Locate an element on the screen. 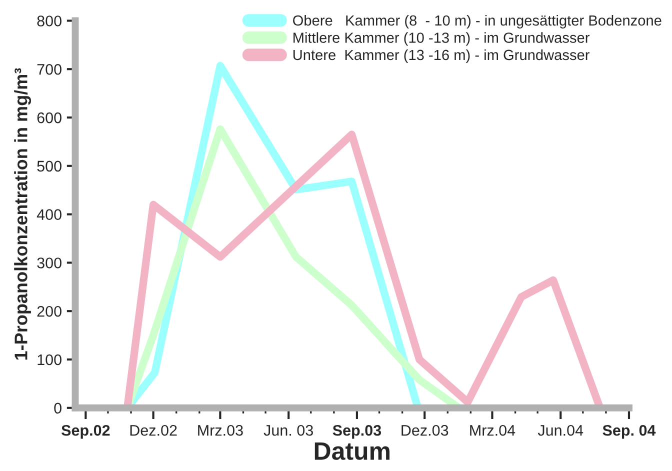 This screenshot has height=471, width=672. x-tick-label: Dez.03 is located at coordinates (425, 430).